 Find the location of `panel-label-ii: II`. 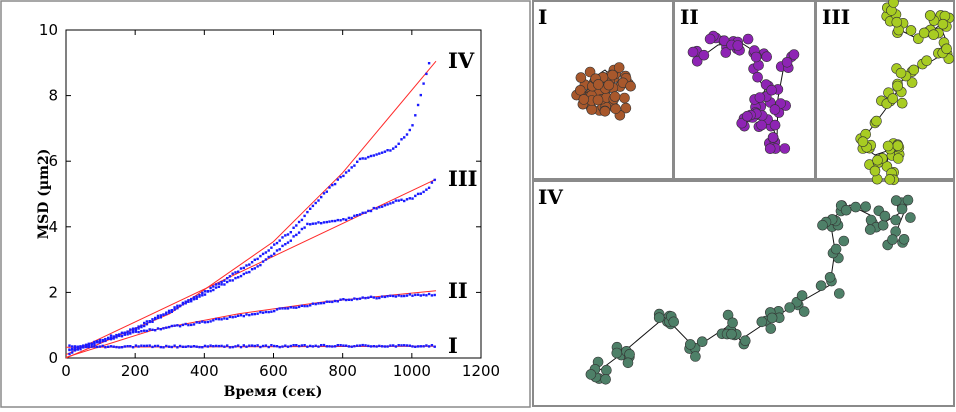

panel-label-ii: II is located at coordinates (689, 17).